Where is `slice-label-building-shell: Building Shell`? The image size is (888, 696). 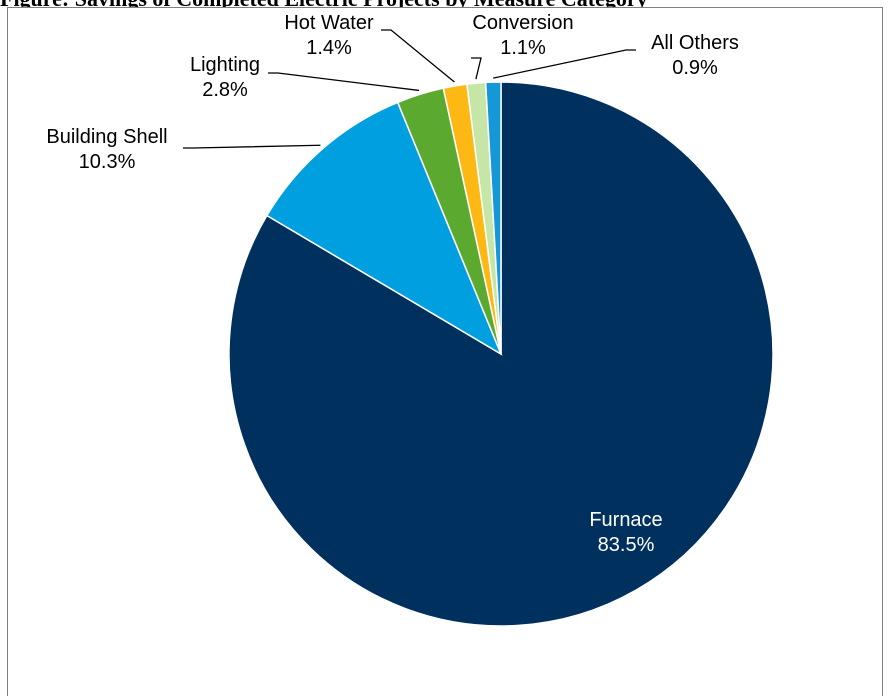
slice-label-building-shell: Building Shell is located at coordinates (106, 137).